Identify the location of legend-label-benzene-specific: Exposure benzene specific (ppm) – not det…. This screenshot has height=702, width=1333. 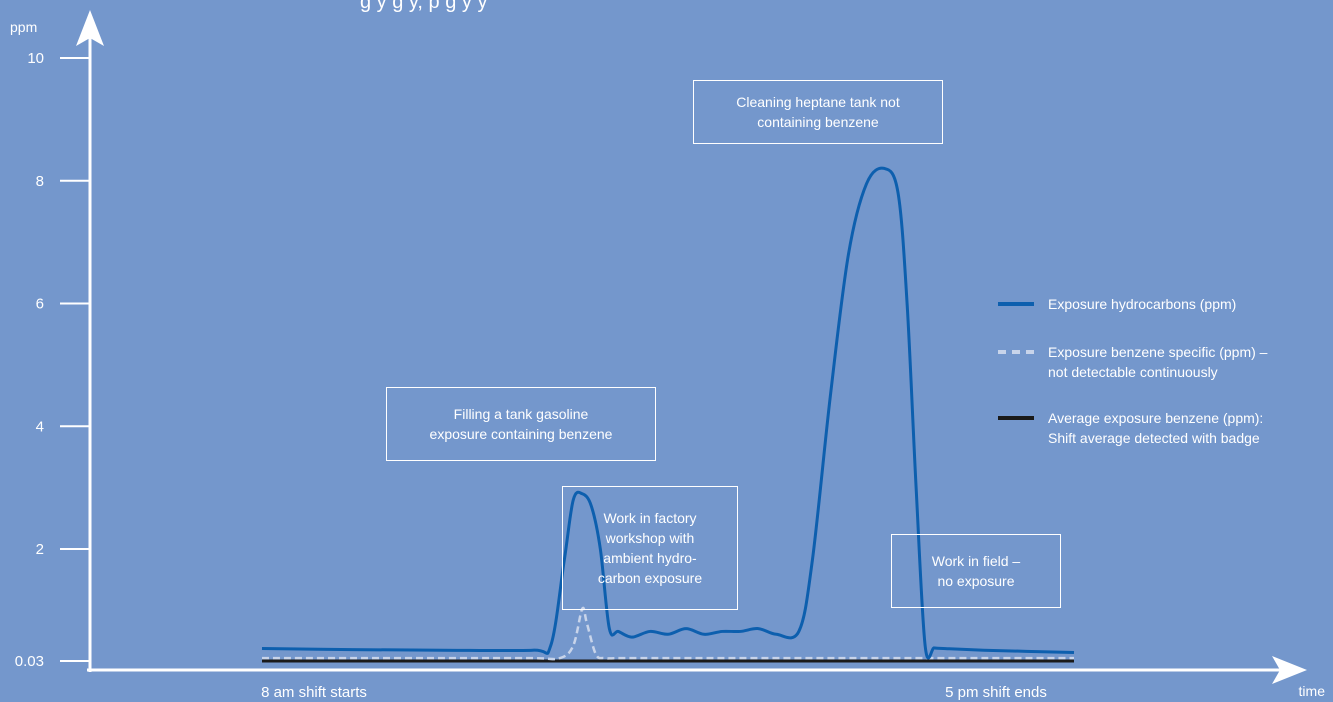
(1158, 362).